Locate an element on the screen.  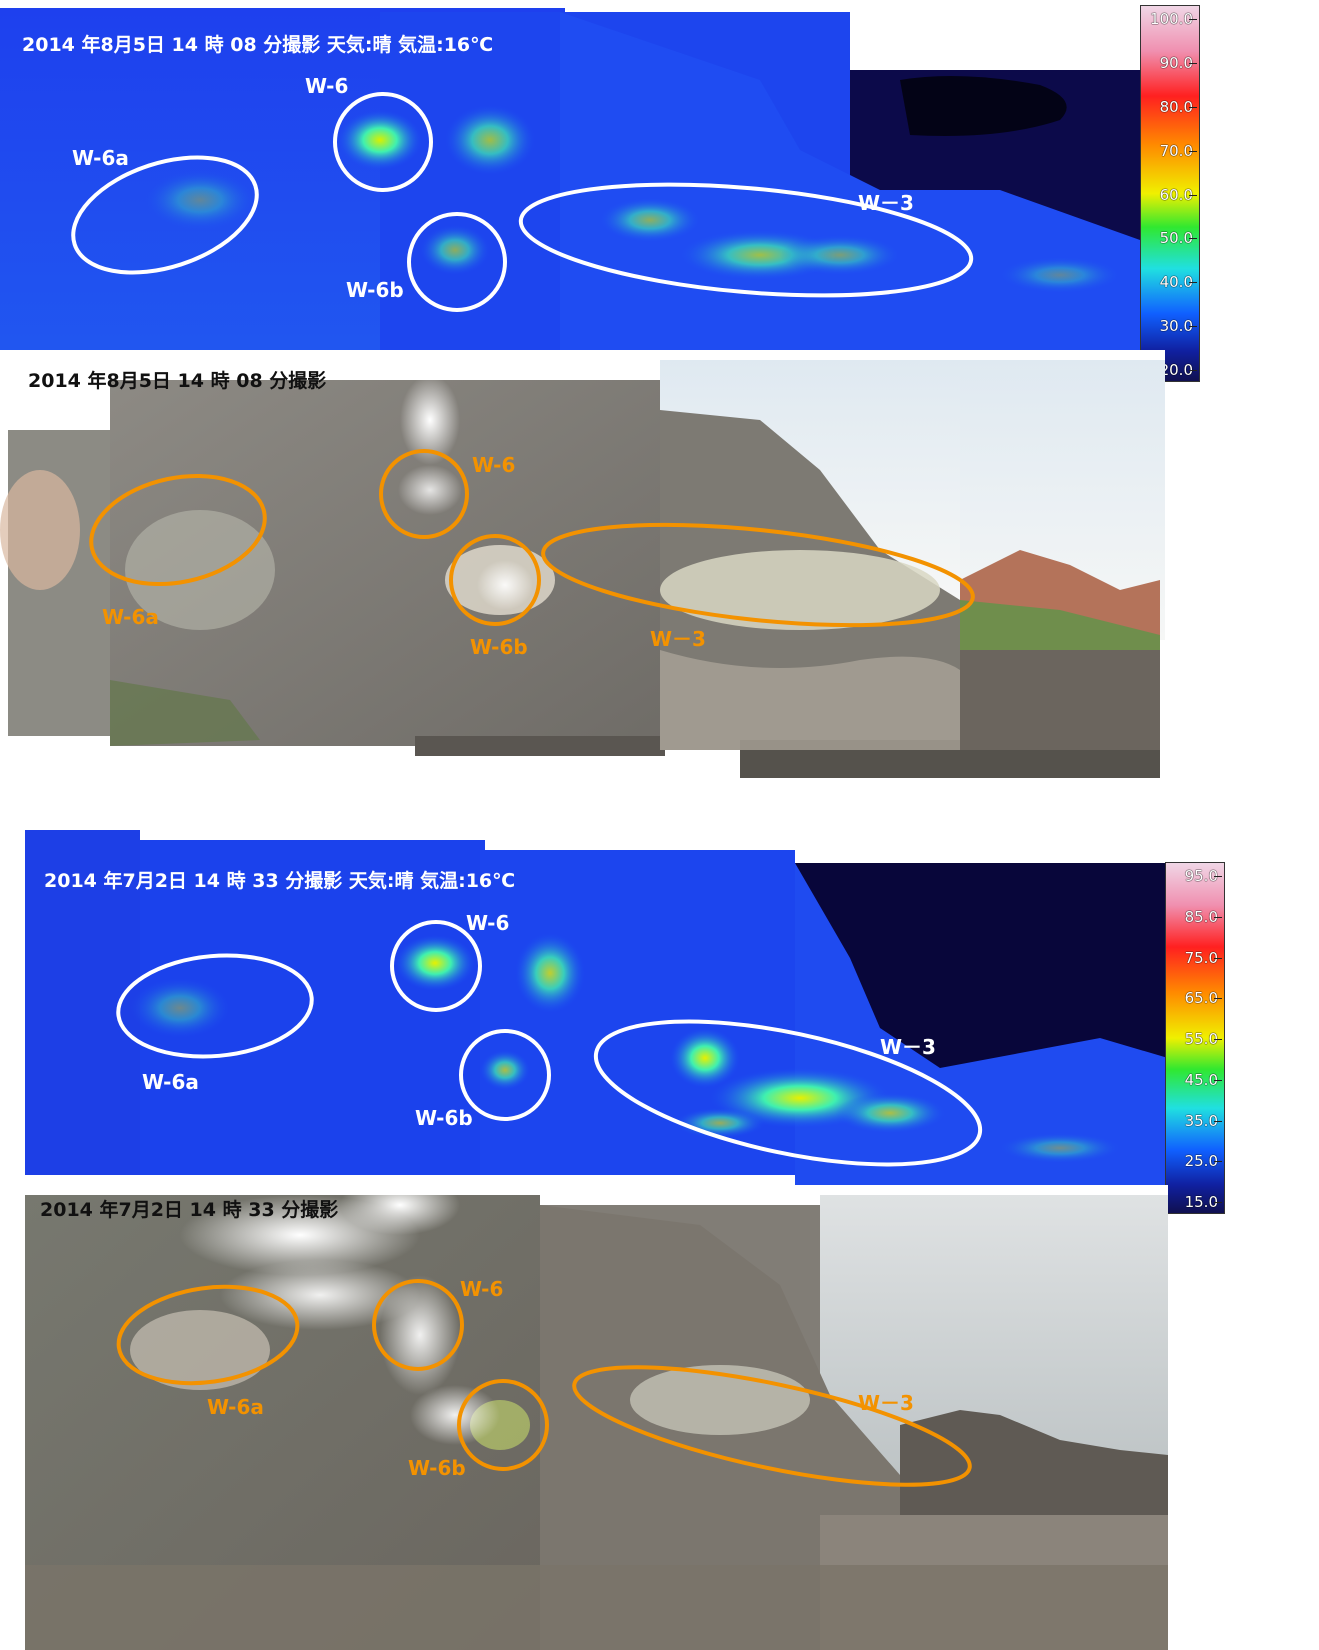
scale-tick-label: 75.0 is located at coordinates (1201, 957).